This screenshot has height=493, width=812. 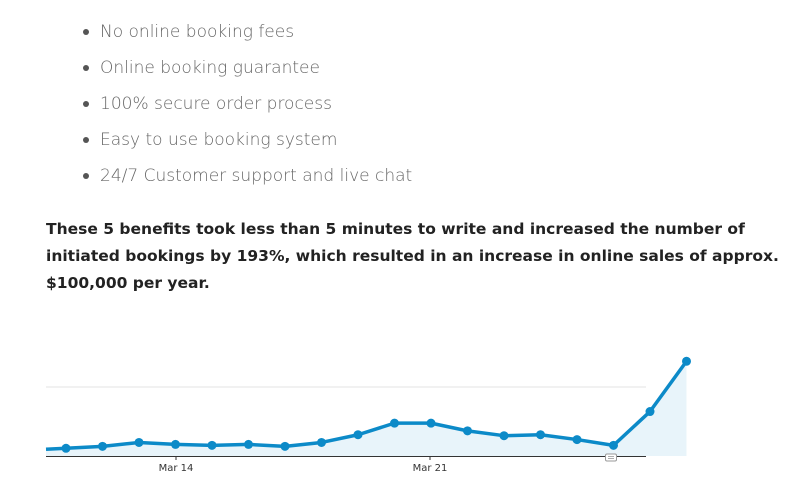 I want to click on benefit-item: No online booking fees, so click(x=245, y=36).